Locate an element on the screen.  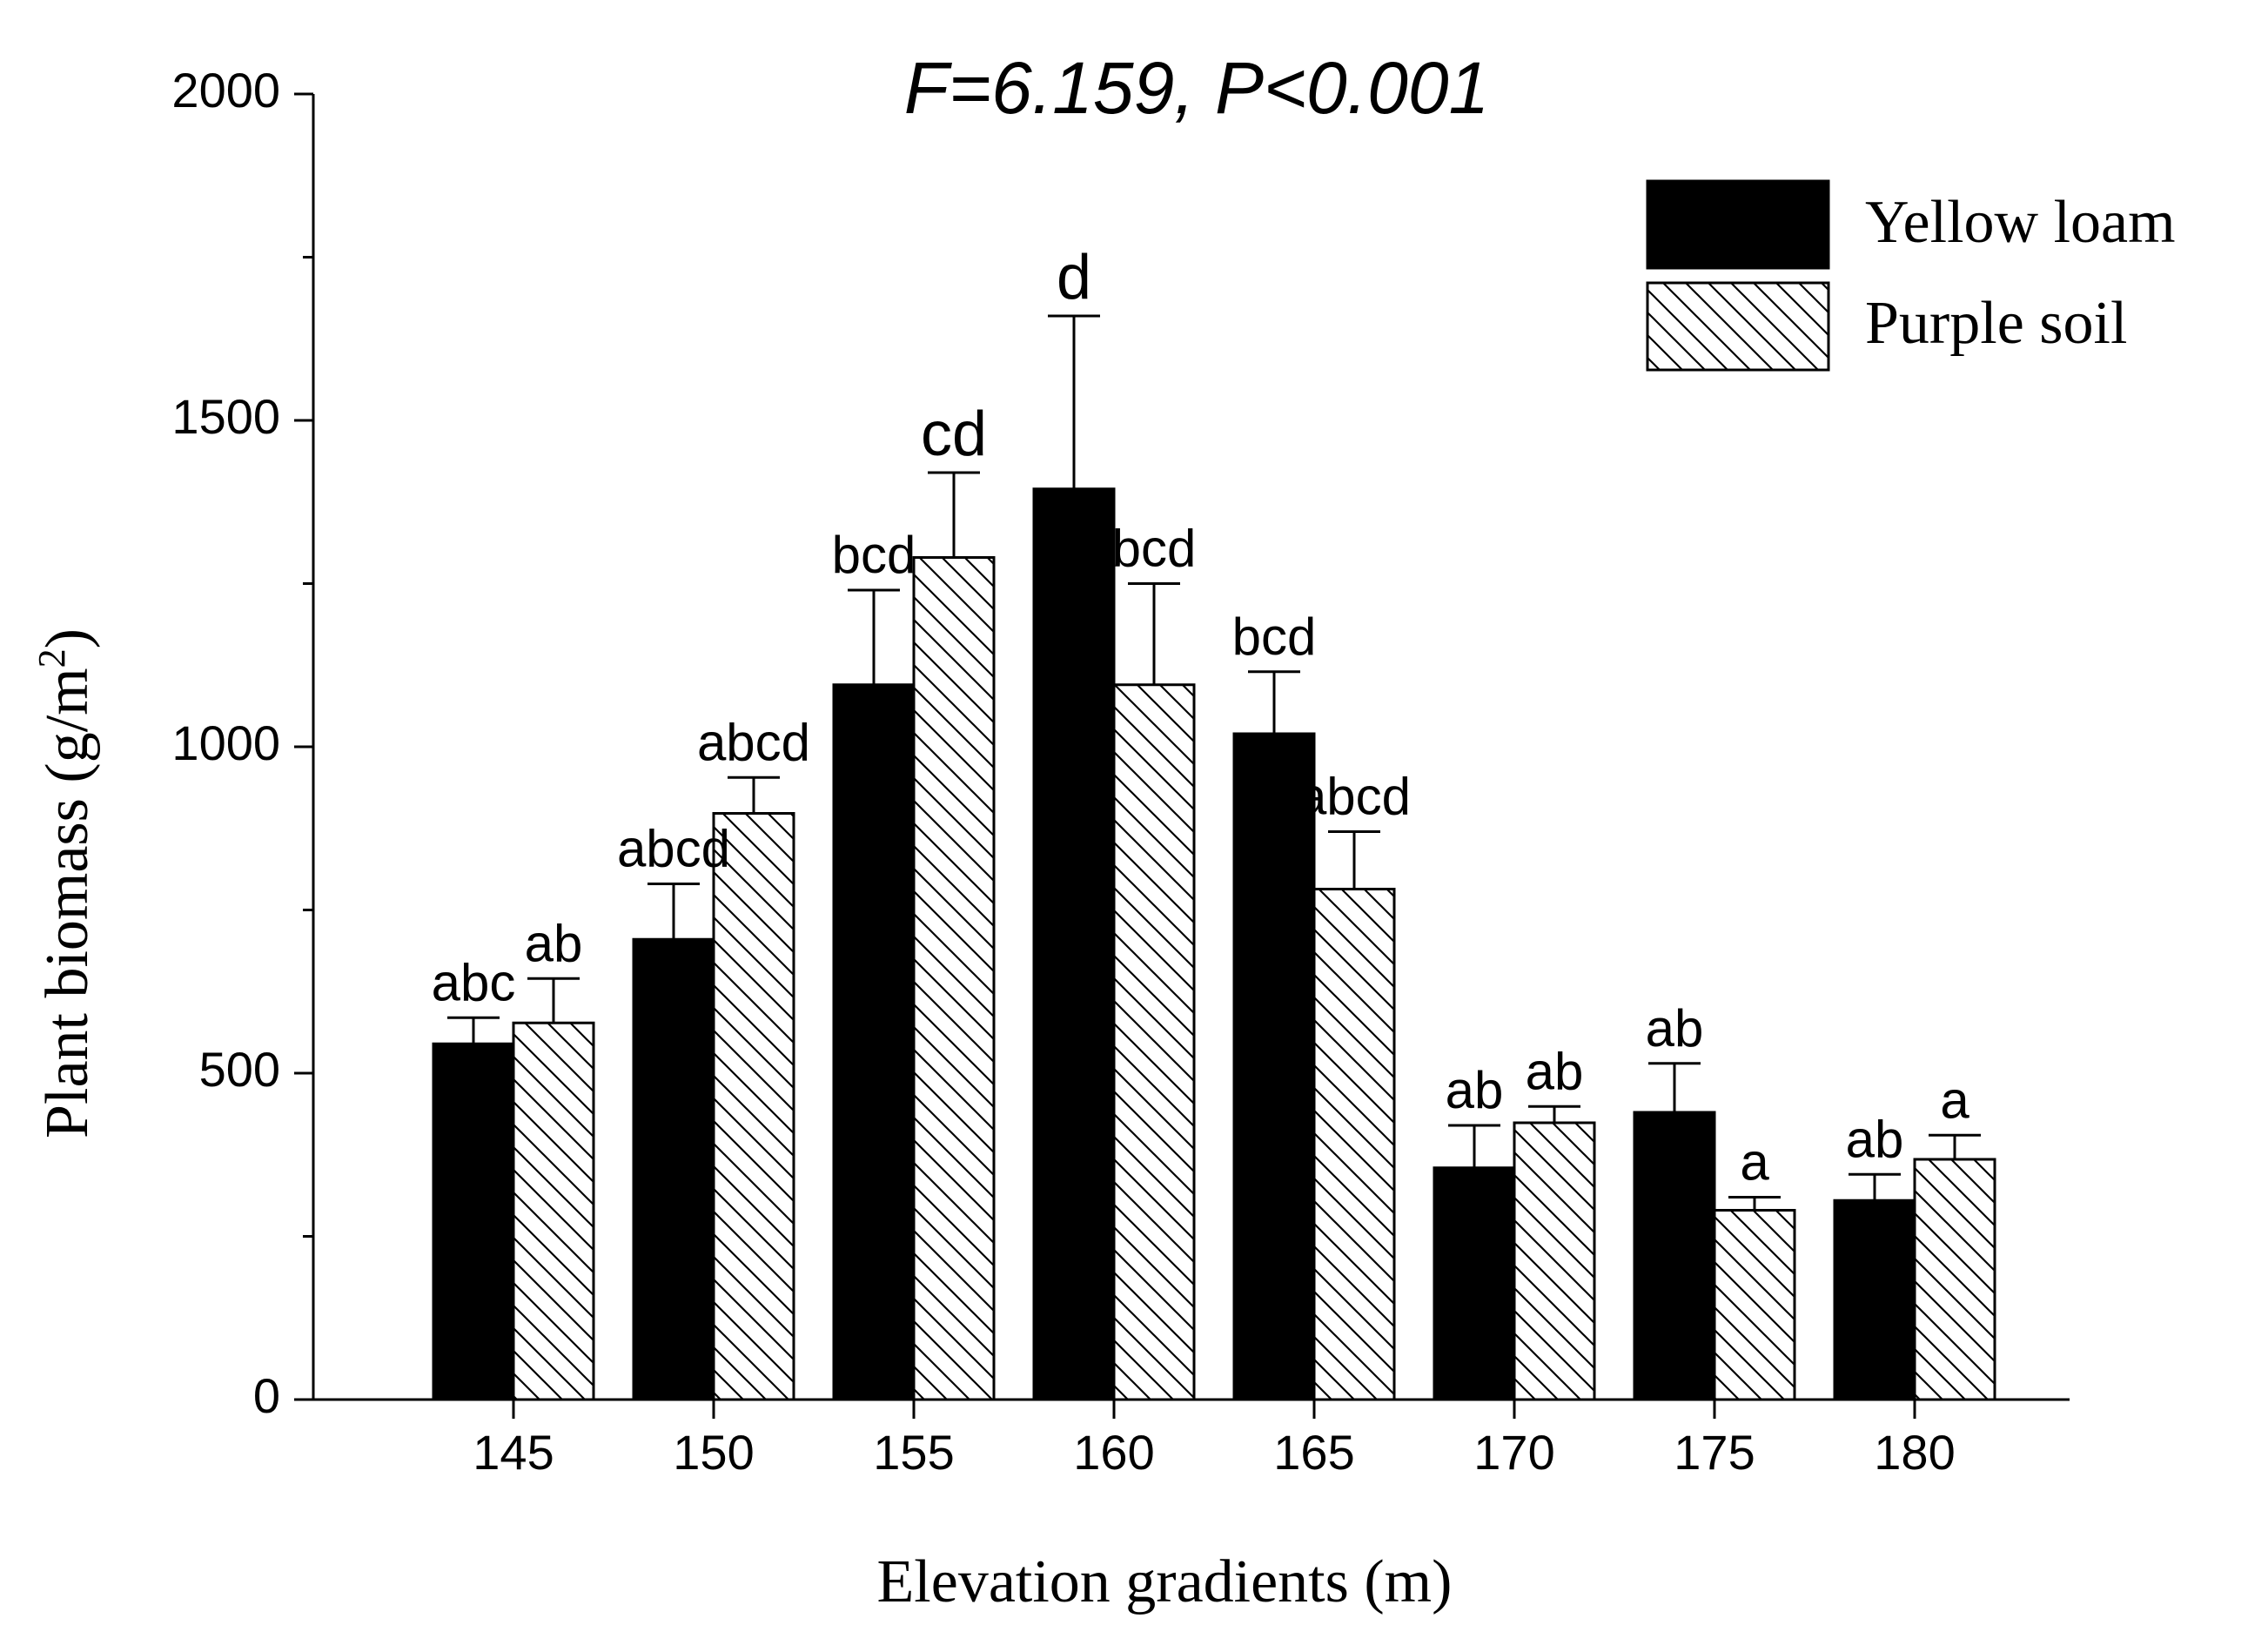
x-tick-label: 175 is located at coordinates (1714, 1452).